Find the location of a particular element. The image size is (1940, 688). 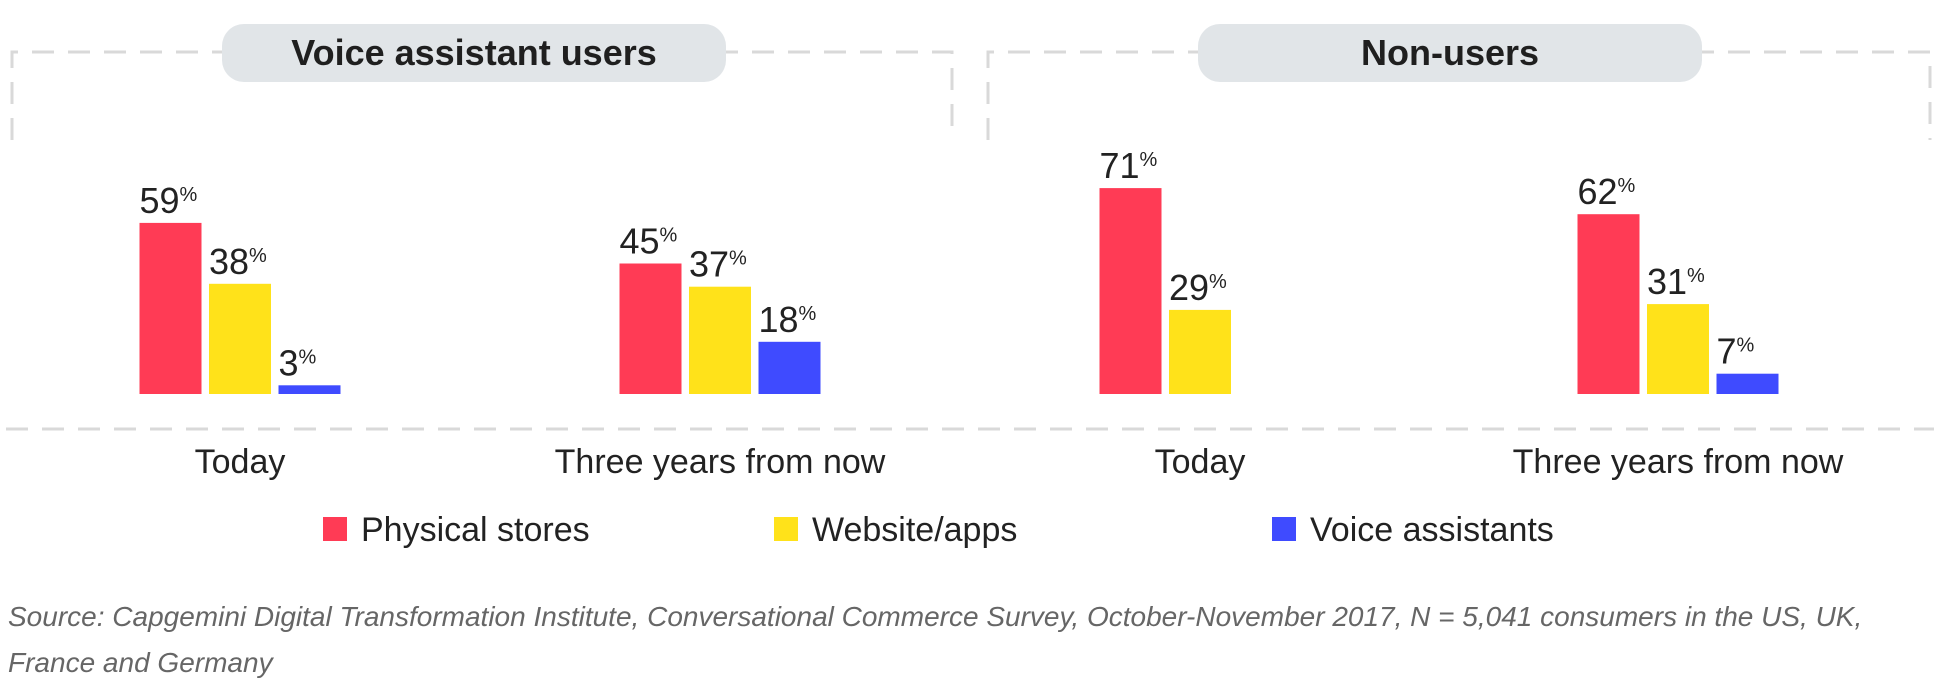

bar-value-label: 71% is located at coordinates (1129, 165).